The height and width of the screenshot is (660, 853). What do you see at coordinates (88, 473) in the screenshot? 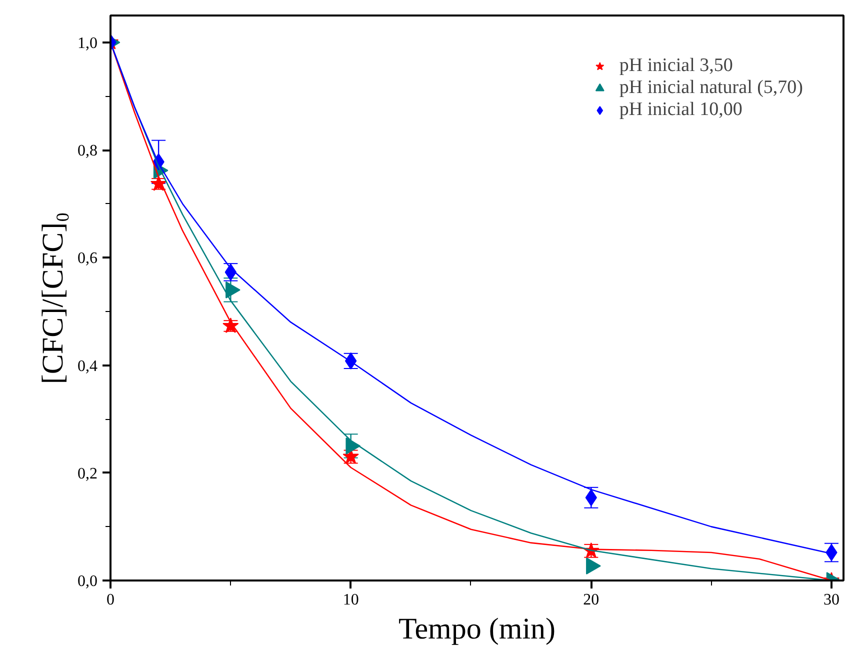
I see `y-tick-label: 0,2` at bounding box center [88, 473].